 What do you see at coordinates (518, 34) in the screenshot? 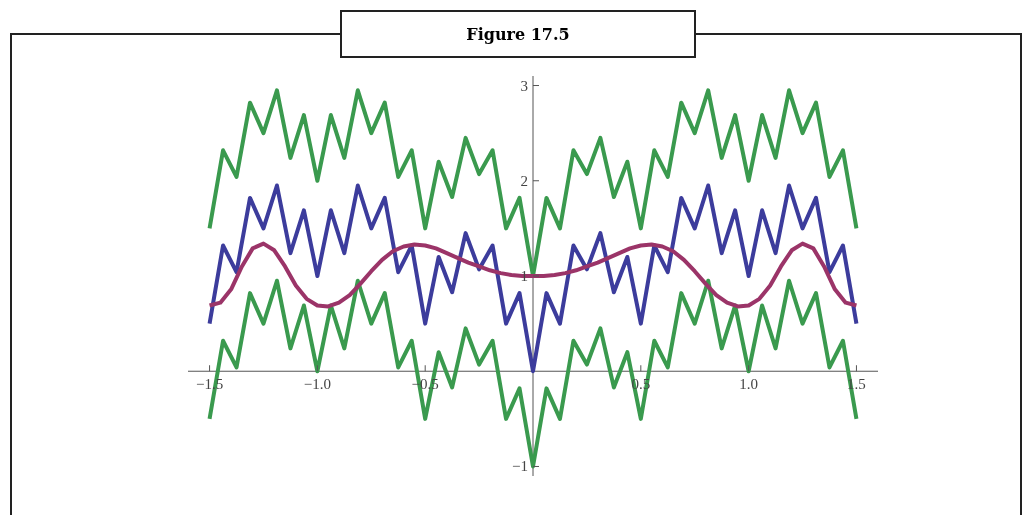
I see `chart-title: Figure 17.5` at bounding box center [518, 34].